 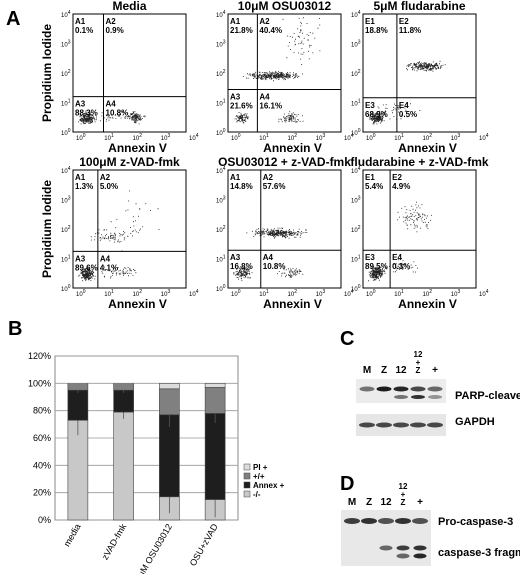 I want to click on quadrant-percent: 16.1%, so click(x=270, y=106).